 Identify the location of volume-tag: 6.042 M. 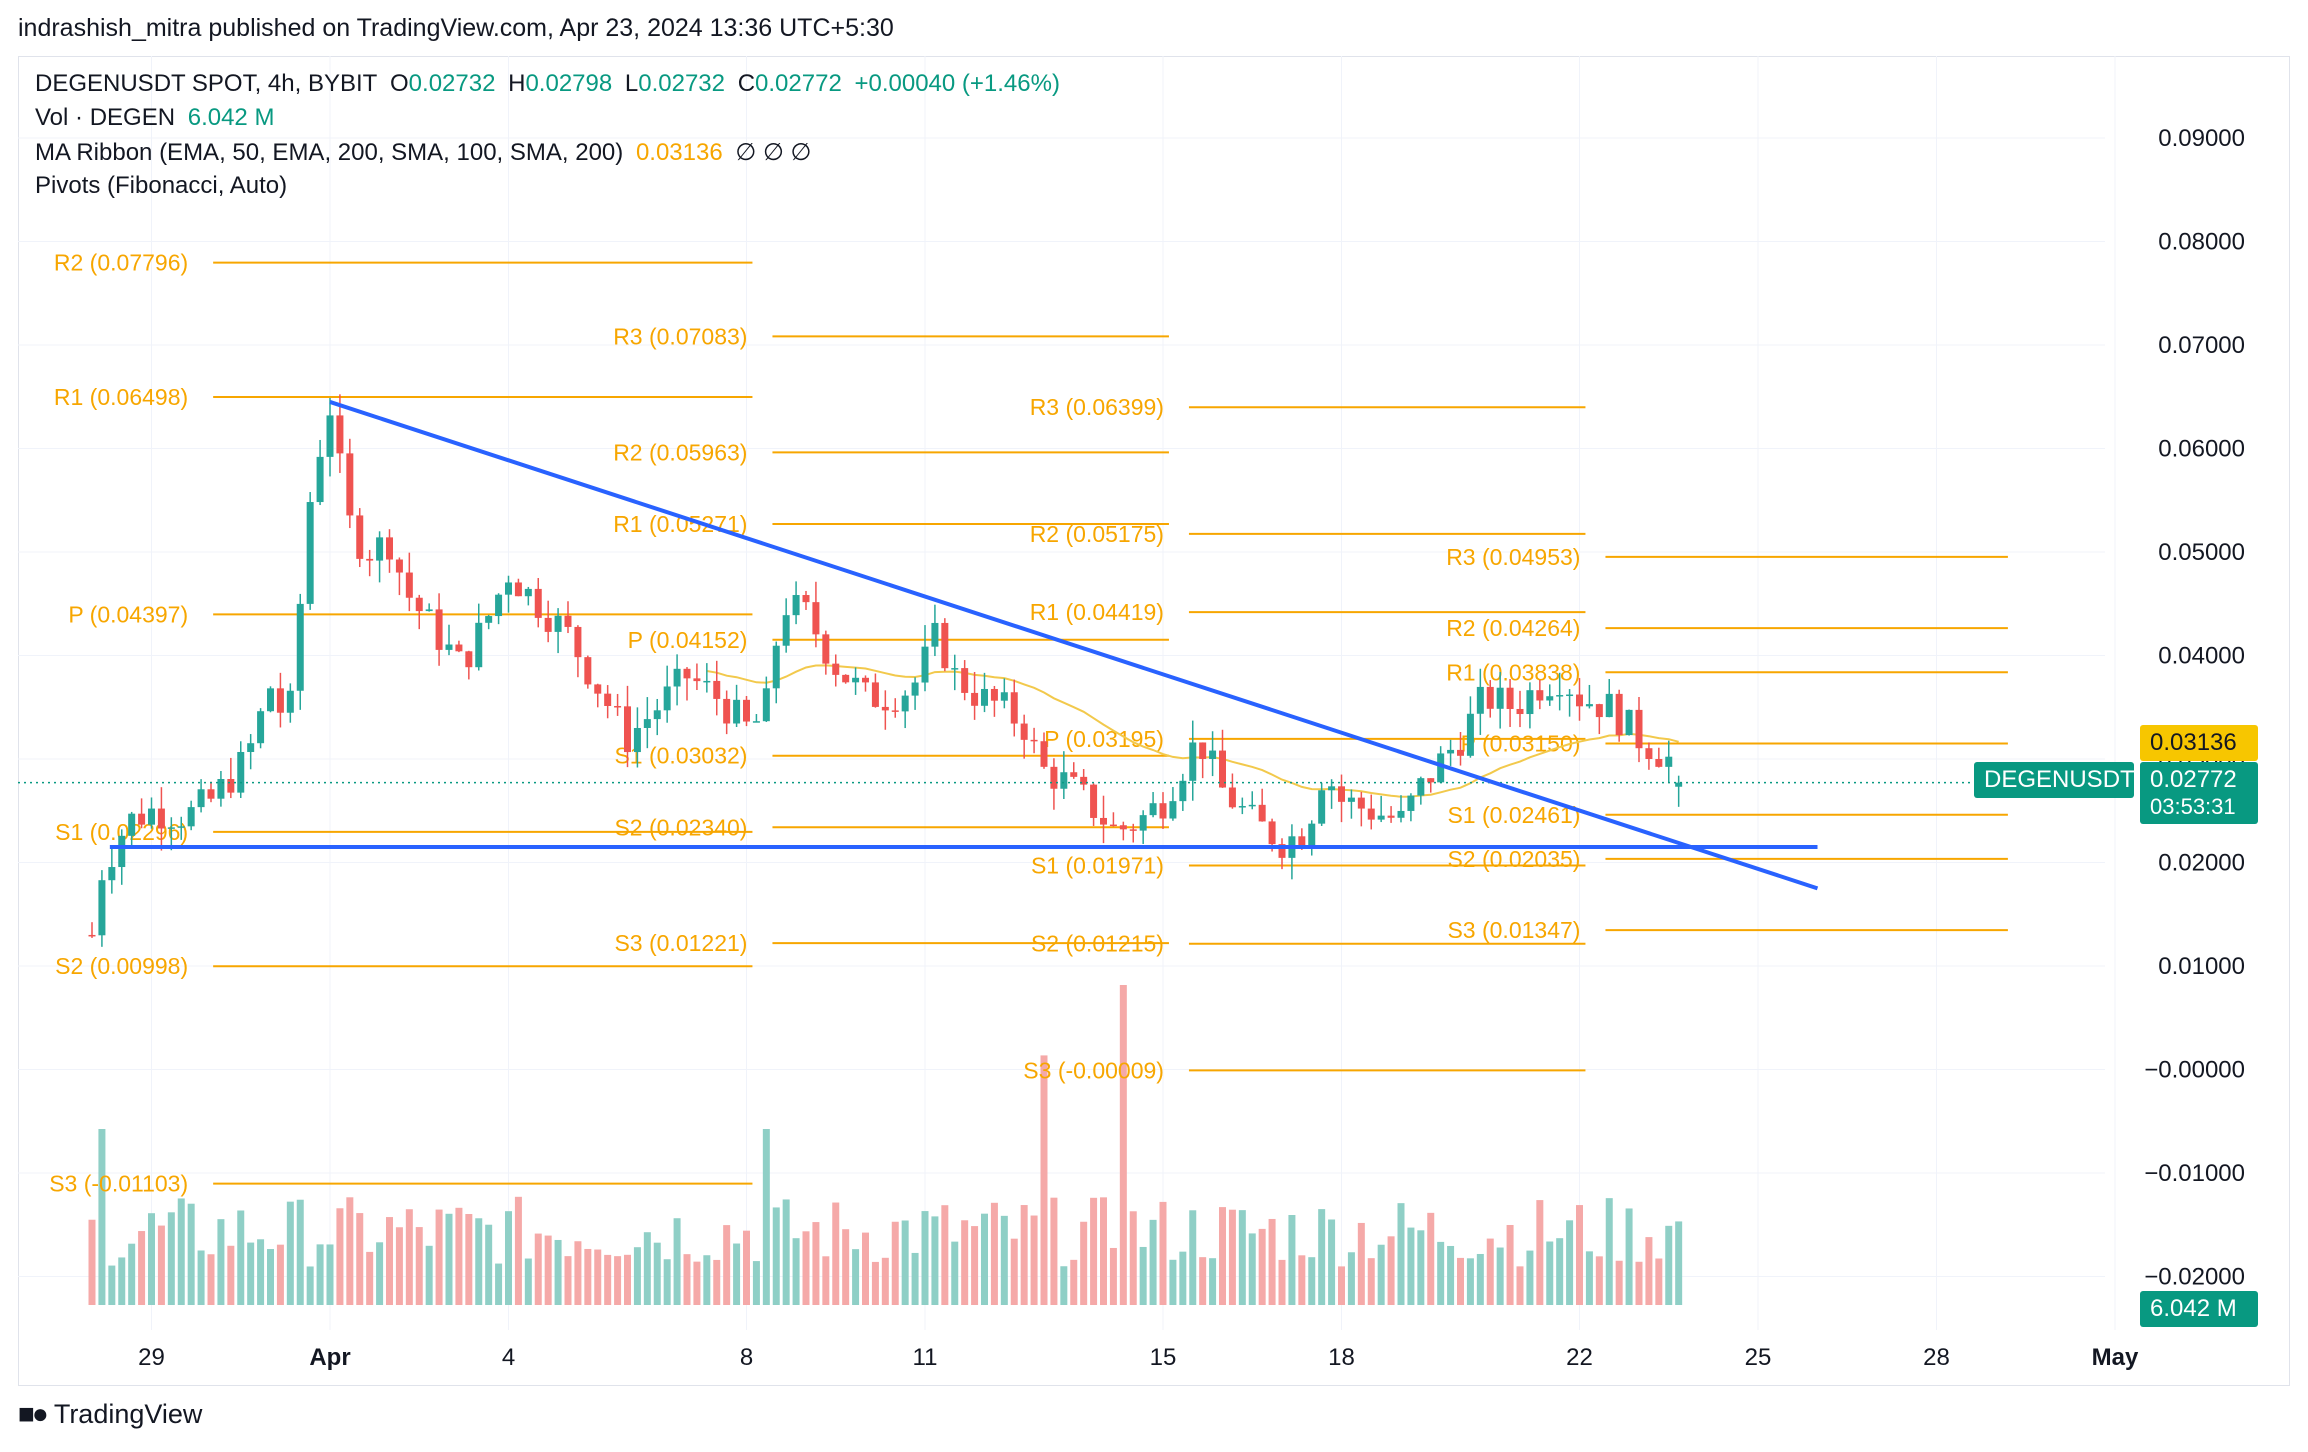
(2199, 1309).